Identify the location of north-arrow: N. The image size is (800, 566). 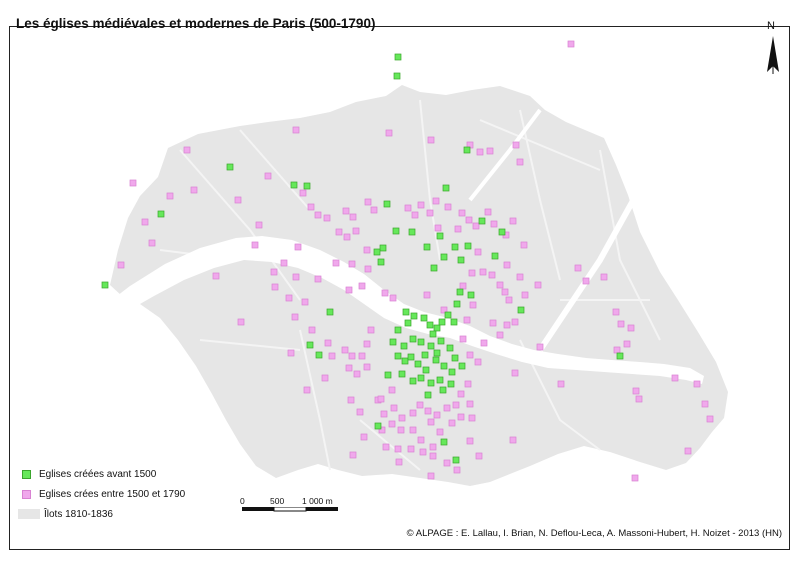
(773, 55).